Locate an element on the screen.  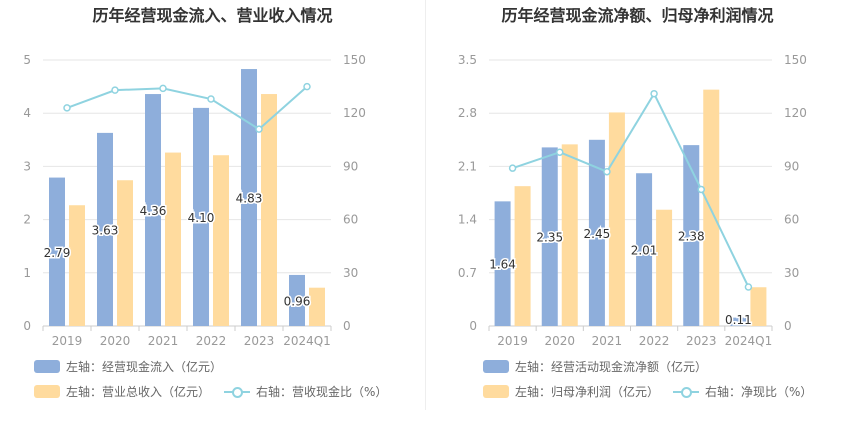
legend-label: 右轴：净现比（%） is located at coordinates (759, 392).